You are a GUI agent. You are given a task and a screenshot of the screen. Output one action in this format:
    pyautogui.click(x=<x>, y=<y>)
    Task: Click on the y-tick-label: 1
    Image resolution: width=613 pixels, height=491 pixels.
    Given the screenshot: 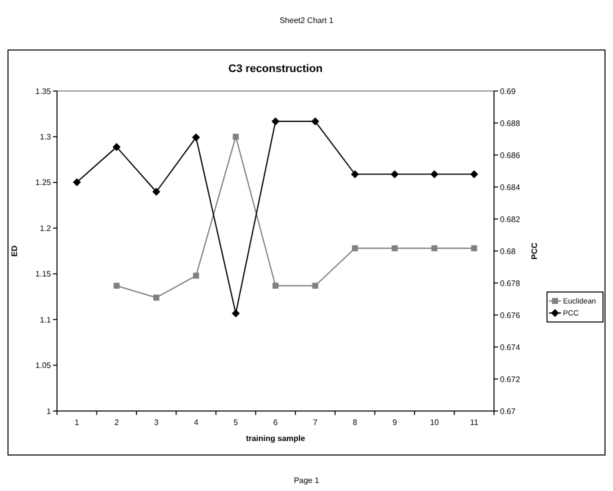 What is the action you would take?
    pyautogui.click(x=49, y=411)
    